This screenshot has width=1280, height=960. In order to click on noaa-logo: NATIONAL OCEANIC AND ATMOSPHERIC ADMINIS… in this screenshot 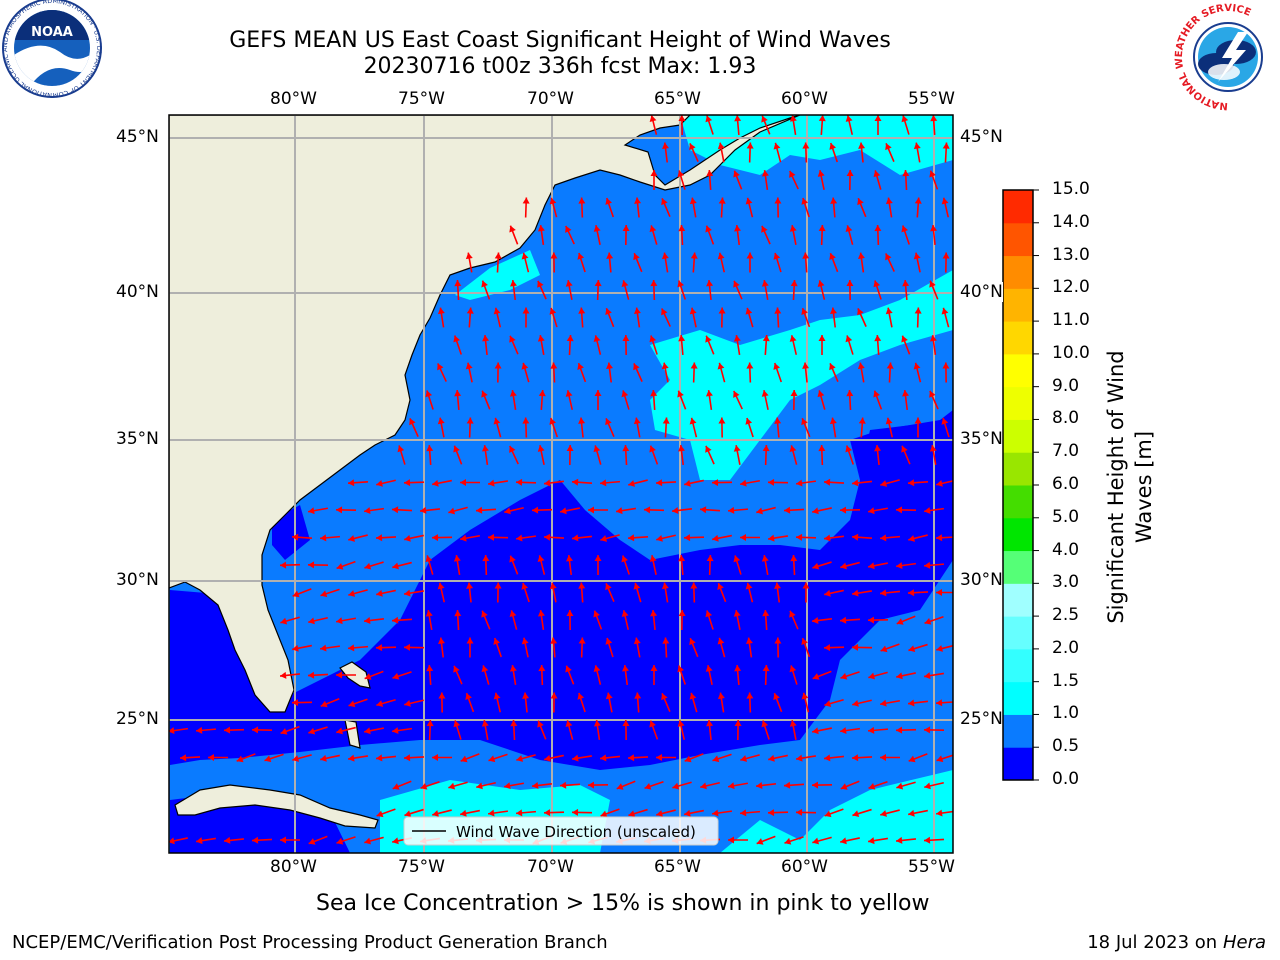, I will do `click(51, 49)`.